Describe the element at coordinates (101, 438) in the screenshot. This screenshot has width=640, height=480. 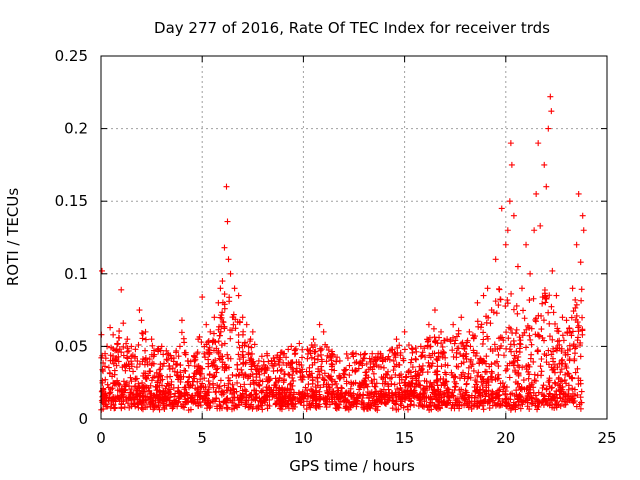
I see `x-tick-label: 0` at that location.